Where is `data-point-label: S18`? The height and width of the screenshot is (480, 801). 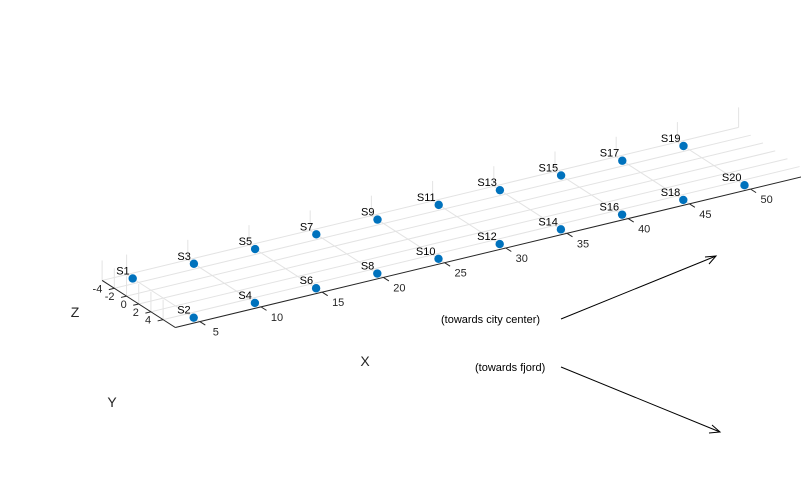 data-point-label: S18 is located at coordinates (671, 193).